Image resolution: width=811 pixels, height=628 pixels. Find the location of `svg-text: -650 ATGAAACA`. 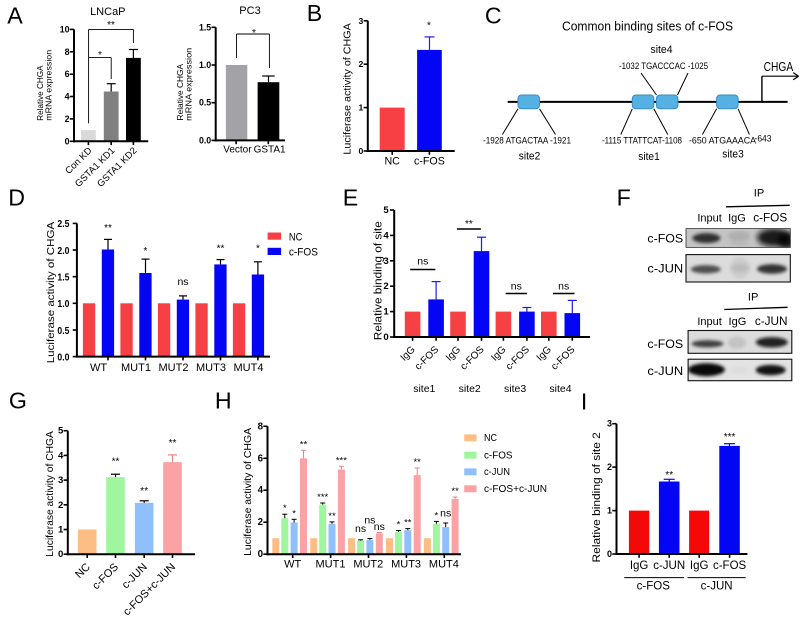

svg-text: -650 ATGAAACA is located at coordinates (723, 141).